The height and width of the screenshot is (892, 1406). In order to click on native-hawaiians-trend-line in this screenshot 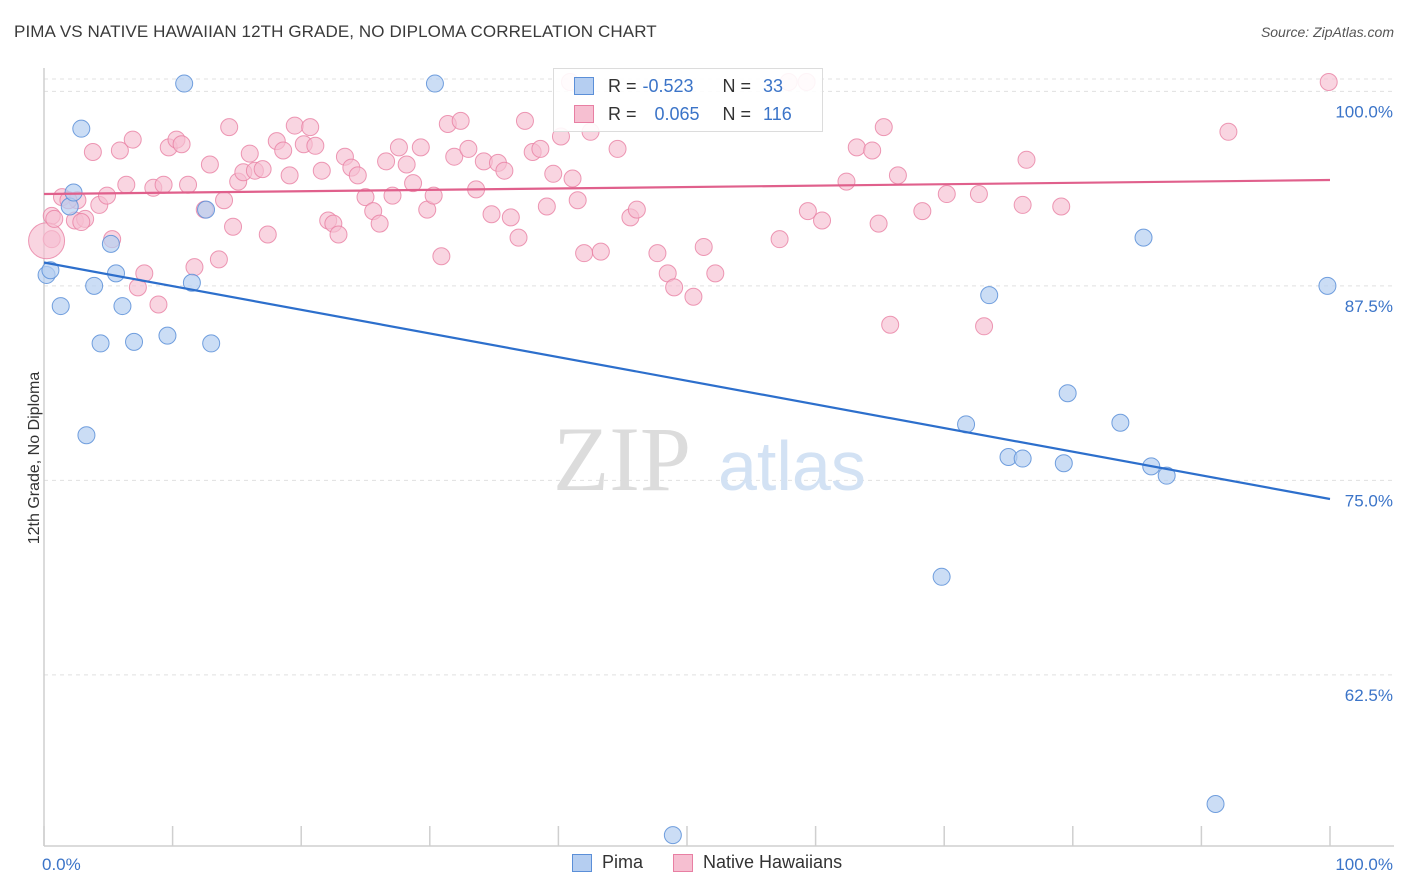, I will do `click(687, 187)`.